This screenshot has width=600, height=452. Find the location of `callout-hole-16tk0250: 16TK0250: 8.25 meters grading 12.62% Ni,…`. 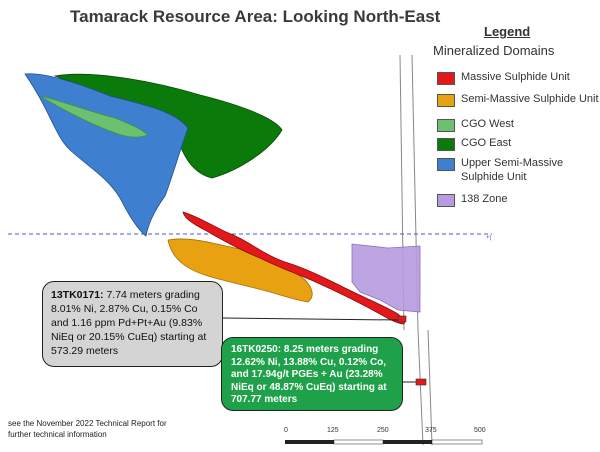

callout-hole-16tk0250: 16TK0250: 8.25 meters grading 12.62% Ni,… is located at coordinates (312, 374).